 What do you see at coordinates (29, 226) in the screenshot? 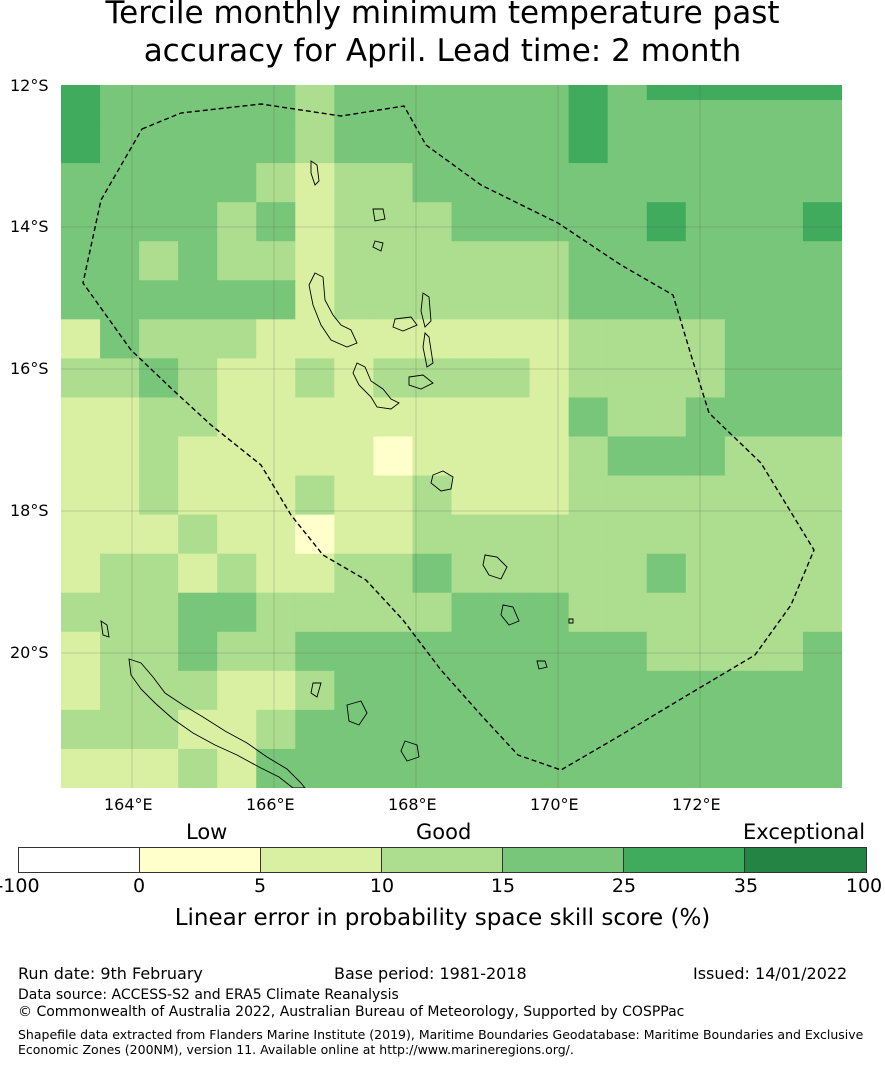
I see `lat-label-14s: 14°S` at bounding box center [29, 226].